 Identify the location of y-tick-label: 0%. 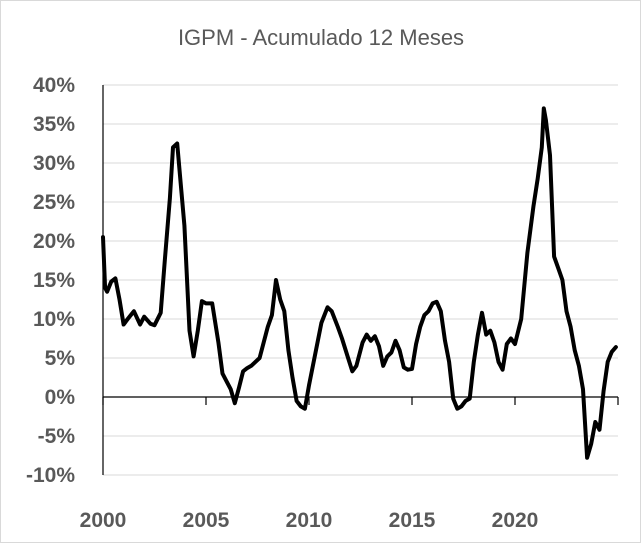
(60, 397).